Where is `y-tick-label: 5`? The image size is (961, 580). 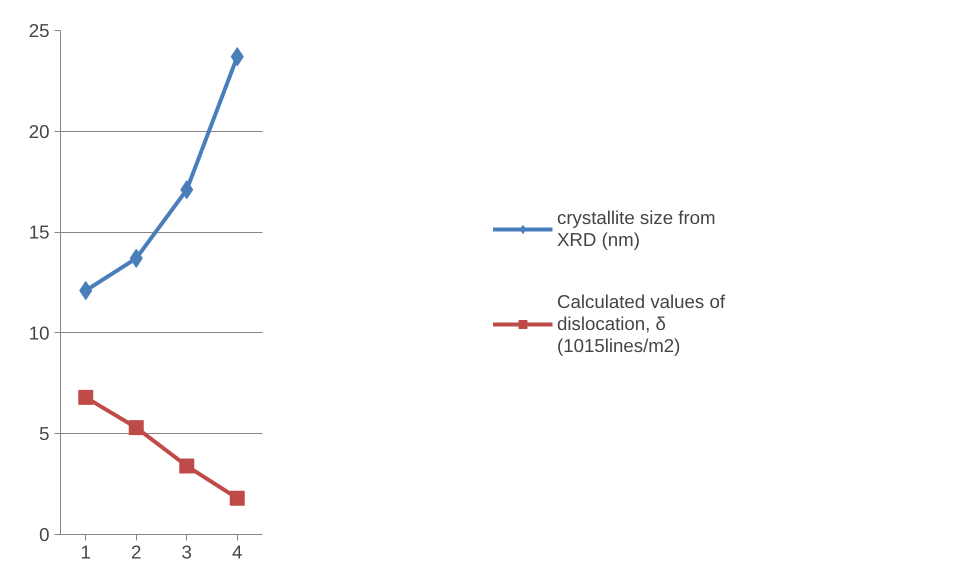 y-tick-label: 5 is located at coordinates (44, 433).